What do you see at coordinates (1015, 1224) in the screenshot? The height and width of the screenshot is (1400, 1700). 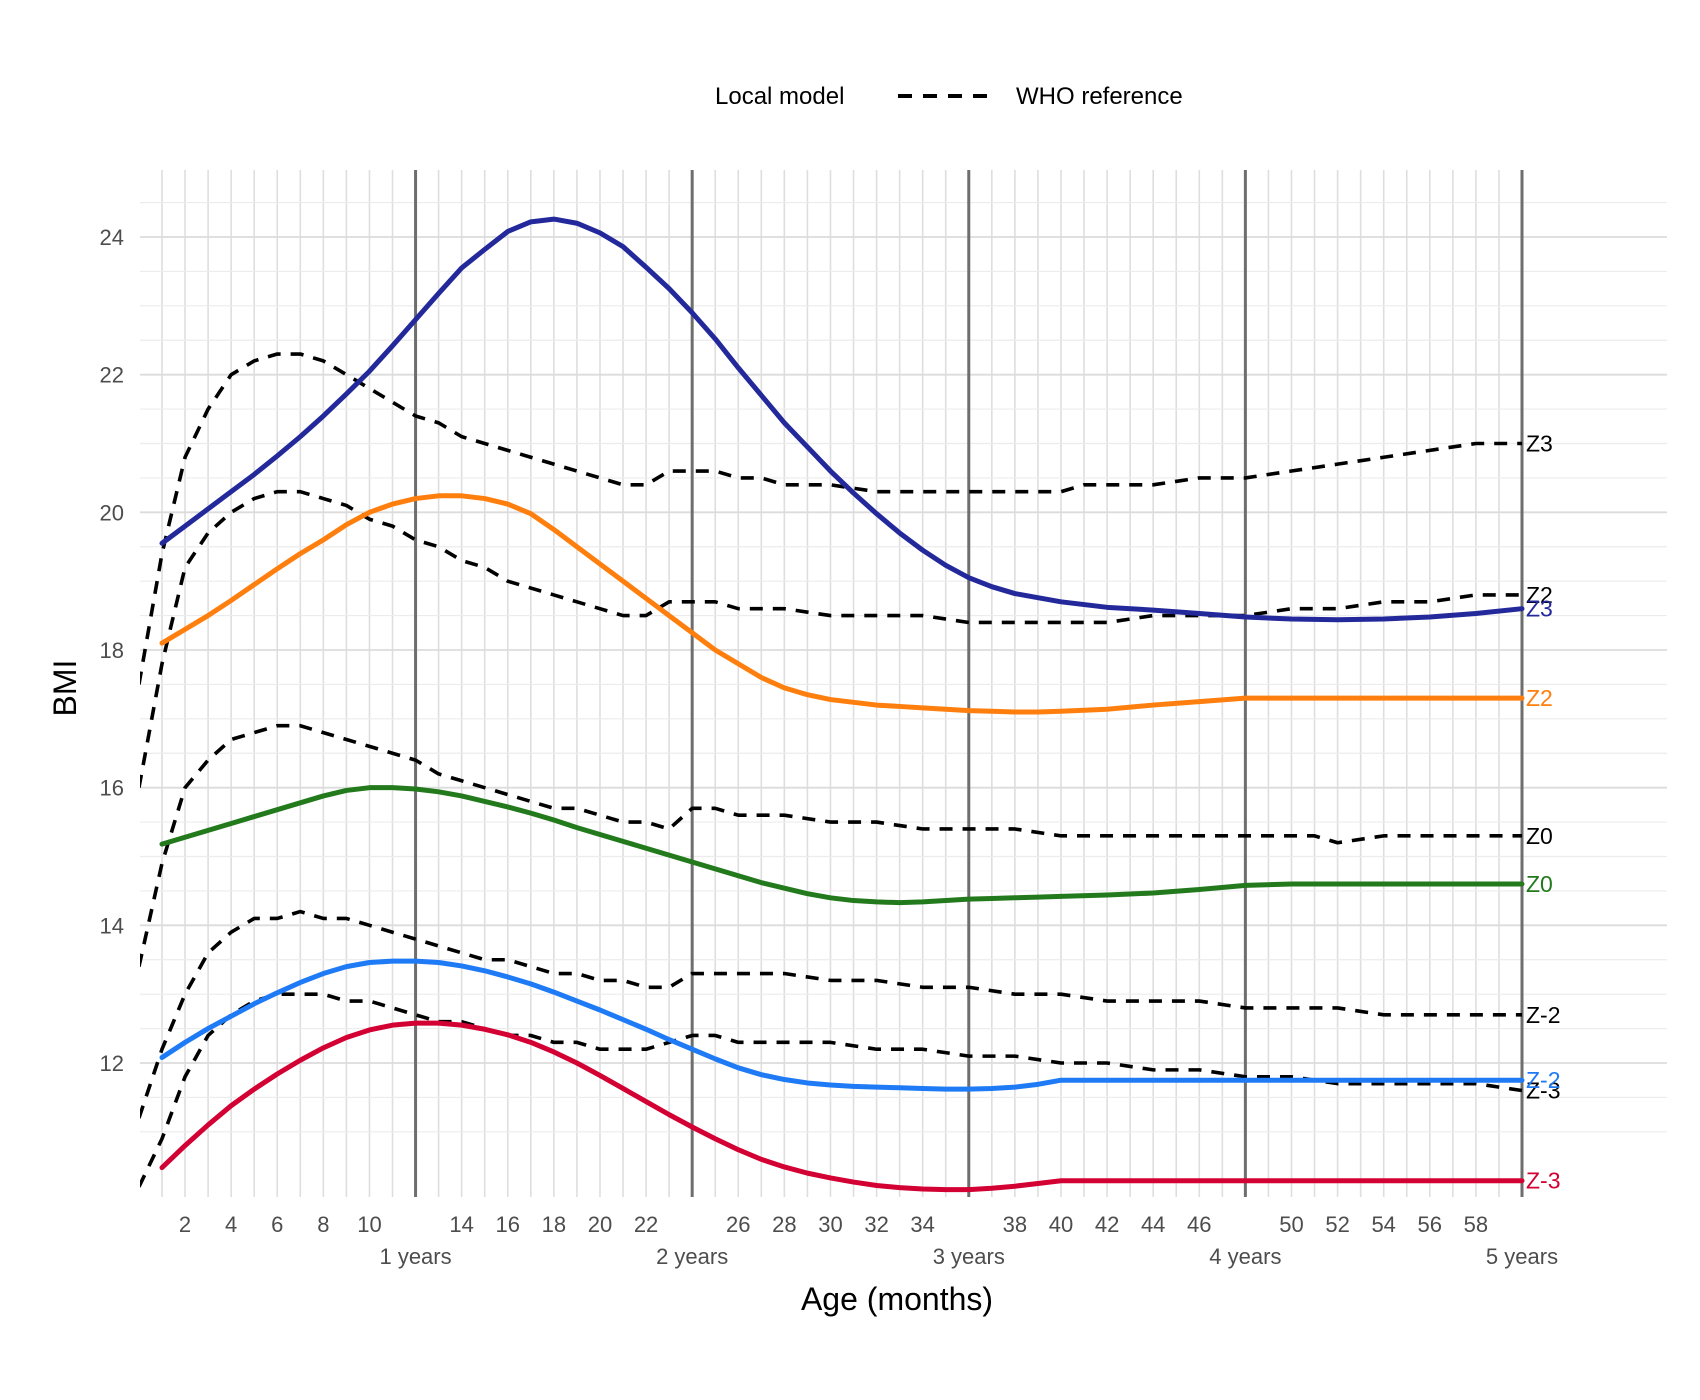 I see `x-tick-label: 38` at bounding box center [1015, 1224].